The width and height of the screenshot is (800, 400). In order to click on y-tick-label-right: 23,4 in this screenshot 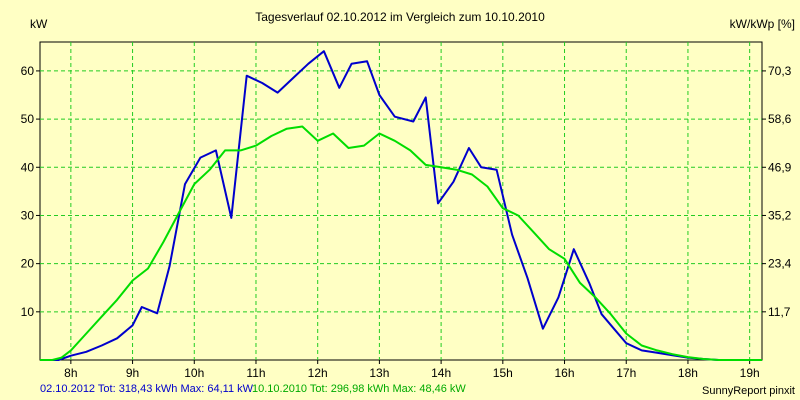, I will do `click(780, 264)`.